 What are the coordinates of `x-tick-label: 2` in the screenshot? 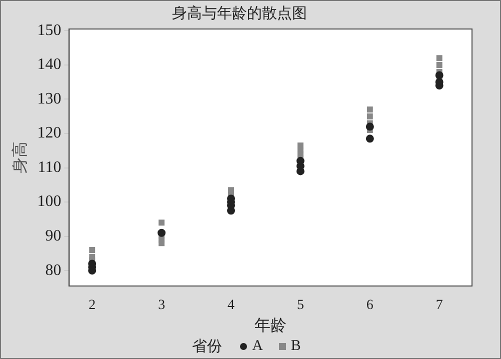 It's located at (92, 306).